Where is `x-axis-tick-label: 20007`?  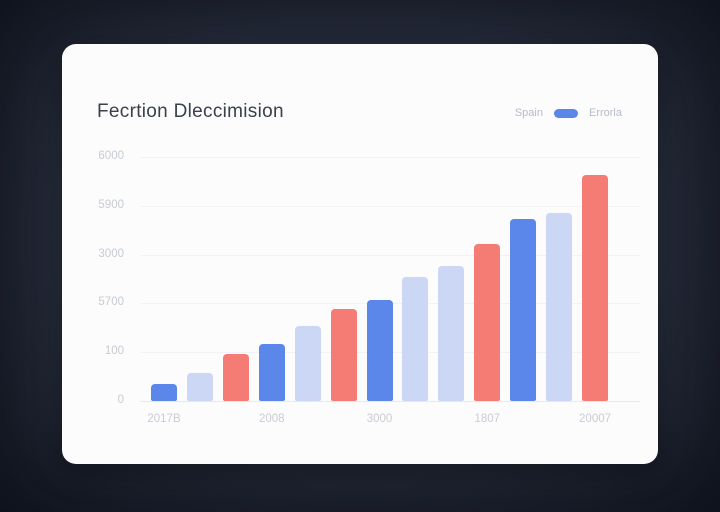
x-axis-tick-label: 20007 is located at coordinates (595, 419).